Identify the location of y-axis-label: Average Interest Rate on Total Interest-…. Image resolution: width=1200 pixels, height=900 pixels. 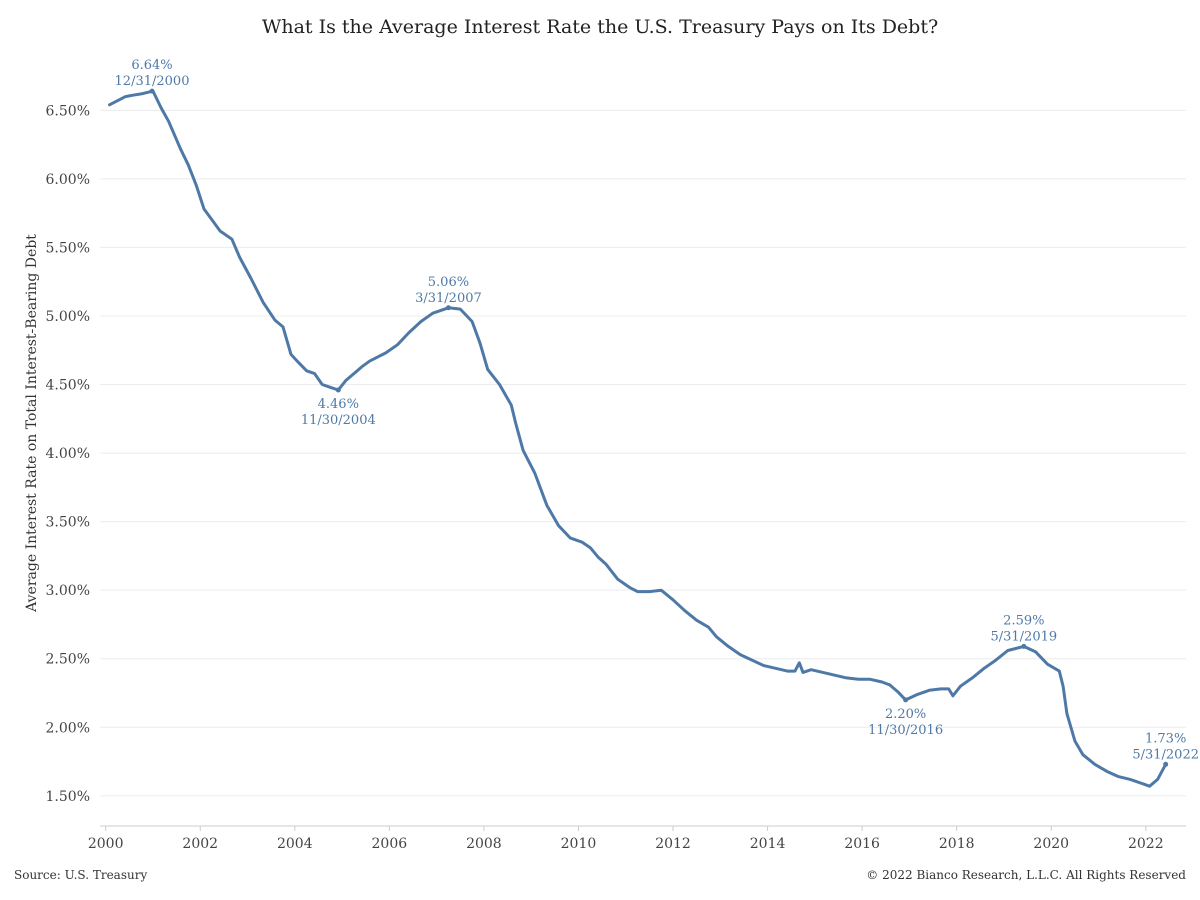
(32, 423).